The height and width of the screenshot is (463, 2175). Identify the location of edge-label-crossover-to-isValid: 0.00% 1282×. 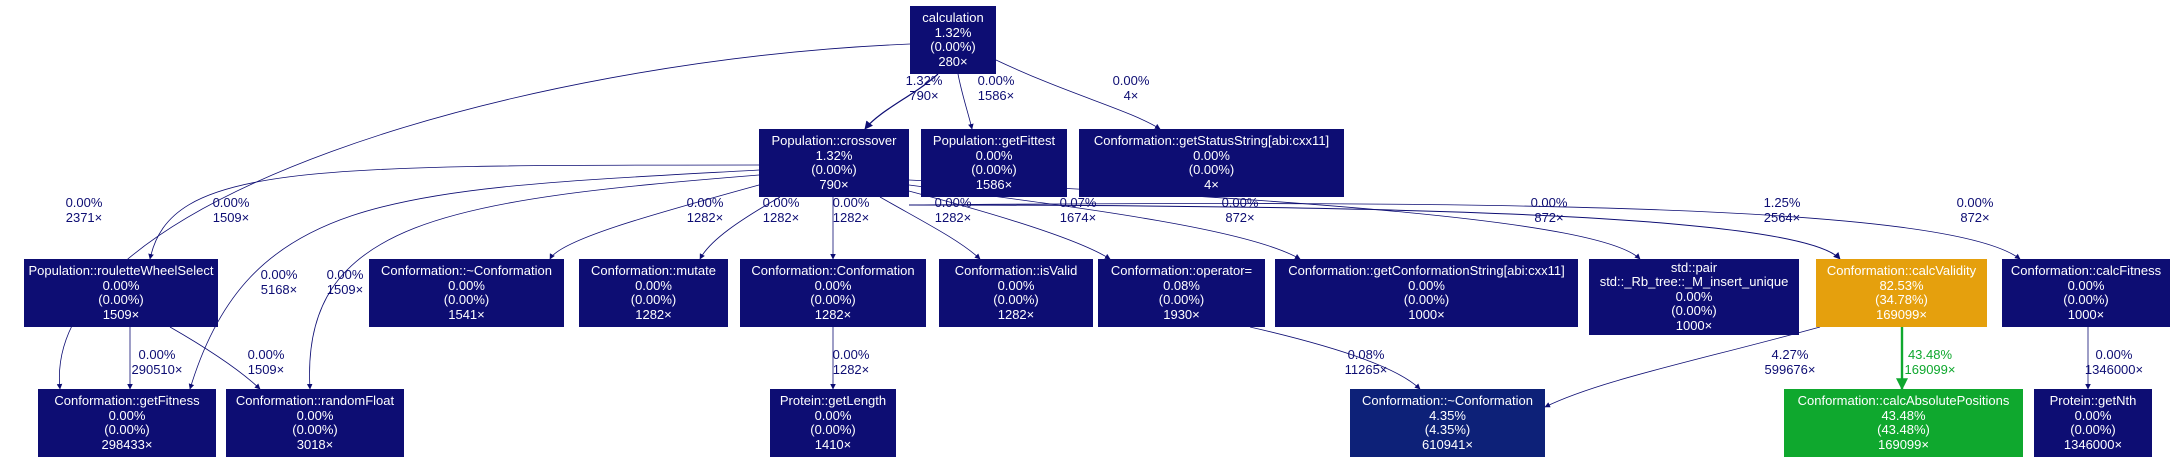
(953, 210).